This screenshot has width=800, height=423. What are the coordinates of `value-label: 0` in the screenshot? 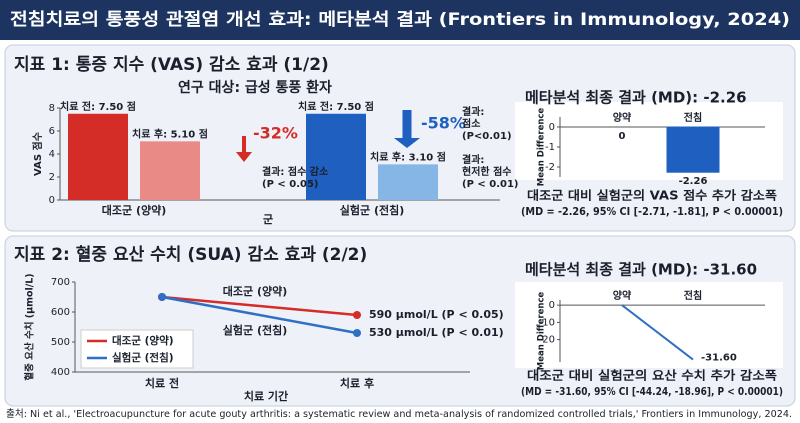 It's located at (622, 136).